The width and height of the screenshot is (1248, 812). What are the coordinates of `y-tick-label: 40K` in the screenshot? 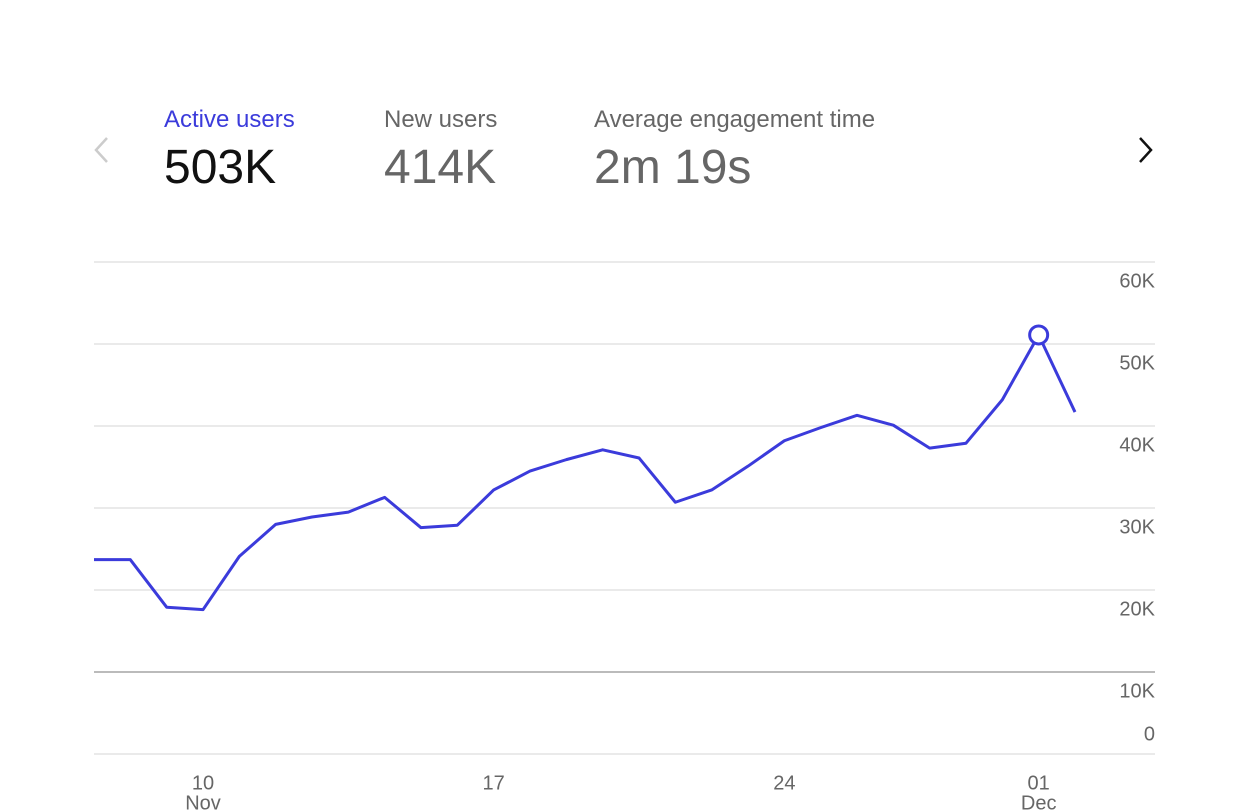 It's located at (1137, 445).